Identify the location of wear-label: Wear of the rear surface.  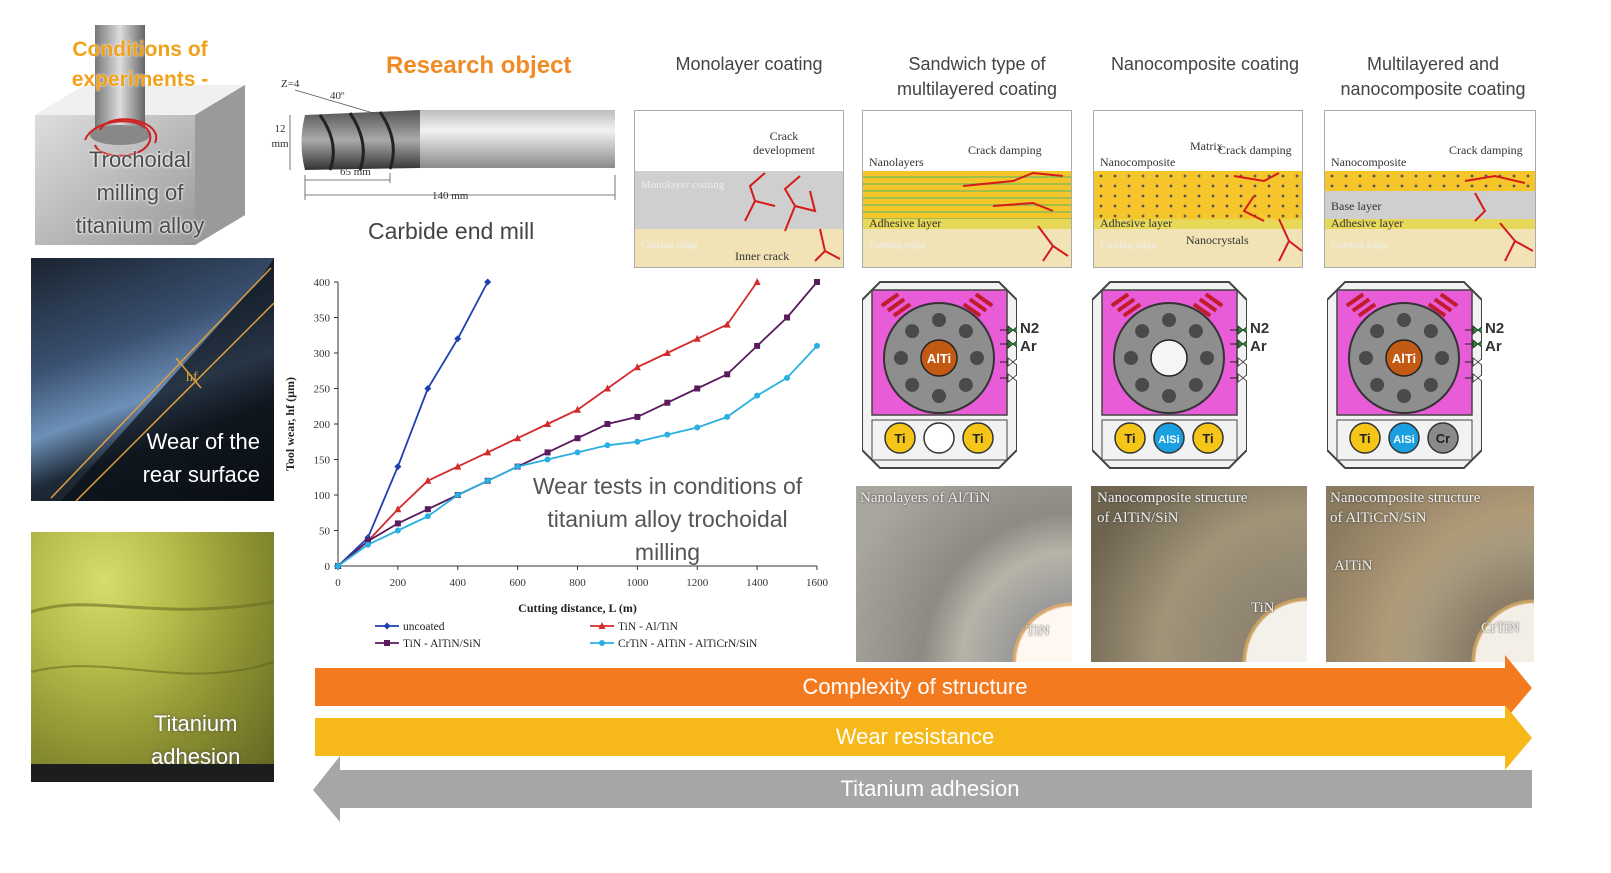
(201, 458).